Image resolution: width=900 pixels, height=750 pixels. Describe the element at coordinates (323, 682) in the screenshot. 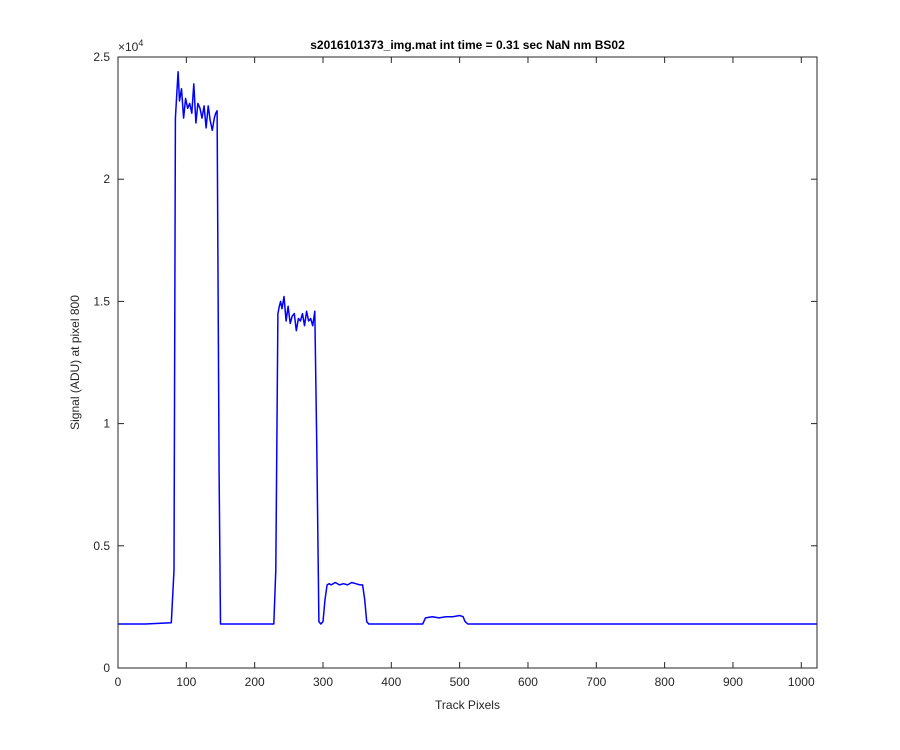

I see `x-tick-label: 300` at that location.